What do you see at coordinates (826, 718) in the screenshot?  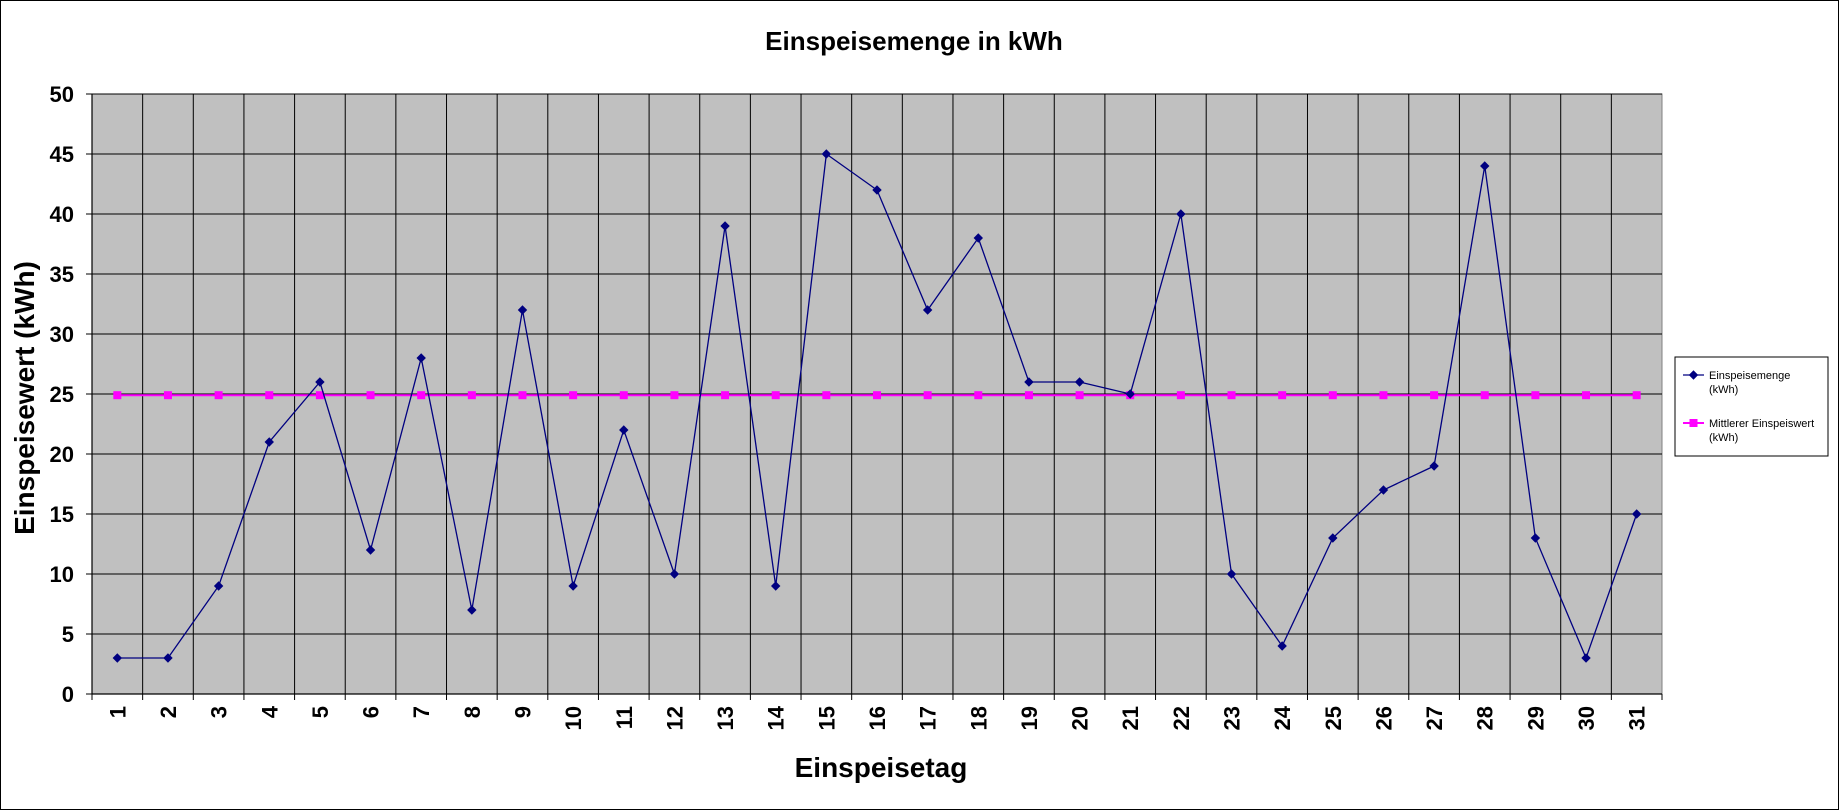 I see `x-tick-label: 15` at bounding box center [826, 718].